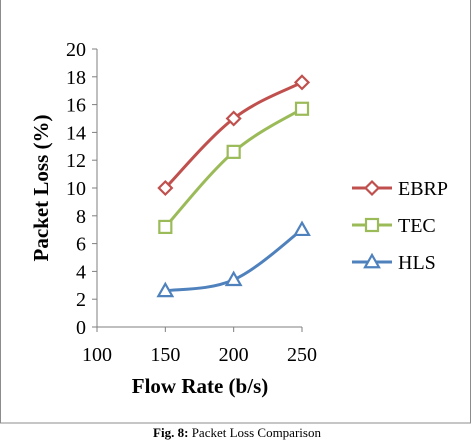  Describe the element at coordinates (394, 226) in the screenshot. I see `legend-item-tec: TEC` at that location.